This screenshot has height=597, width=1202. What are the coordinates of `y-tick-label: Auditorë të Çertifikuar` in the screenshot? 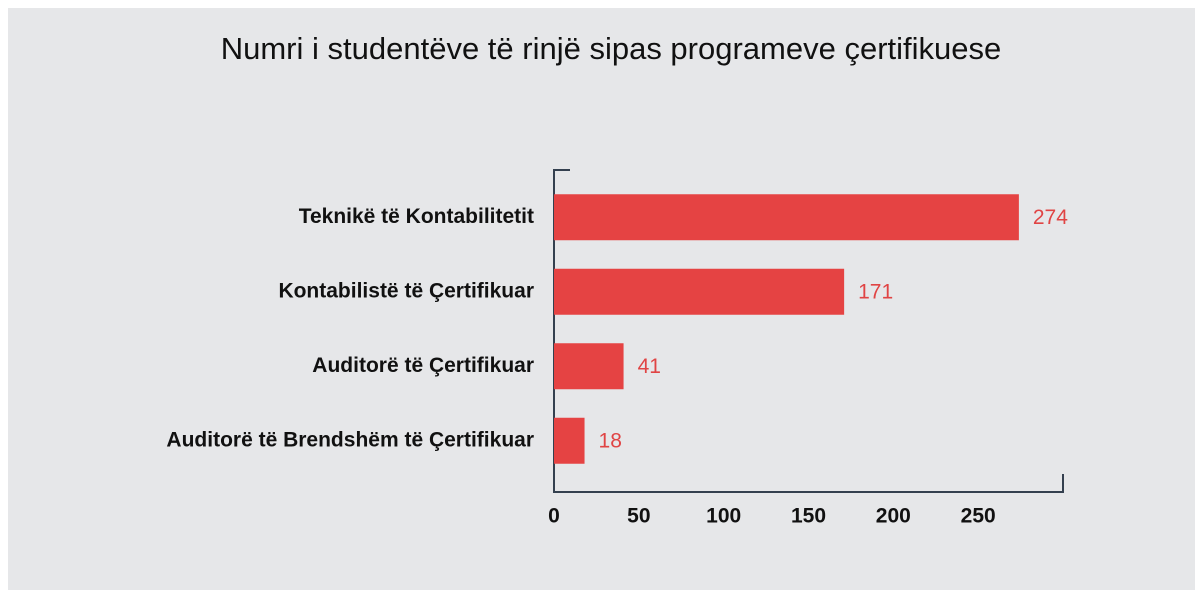 It's located at (423, 365).